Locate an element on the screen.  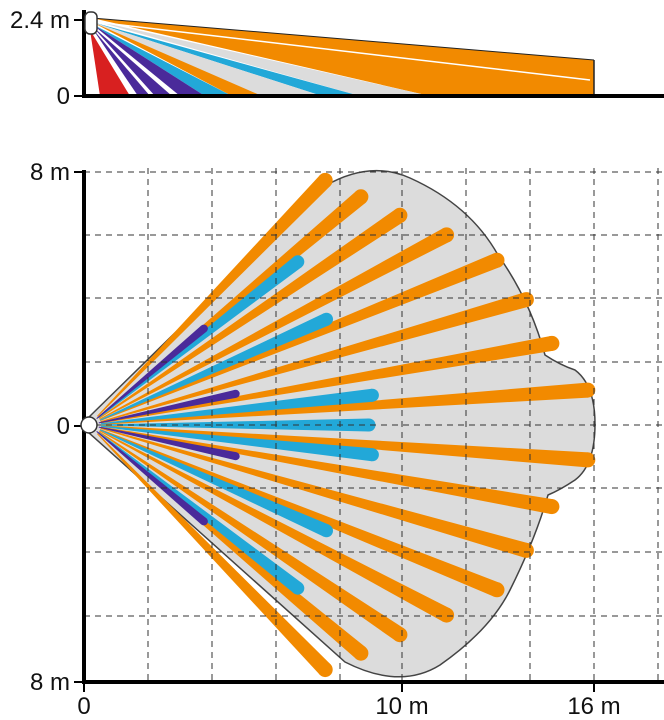
x-label-16m: 16 m is located at coordinates (593, 706).